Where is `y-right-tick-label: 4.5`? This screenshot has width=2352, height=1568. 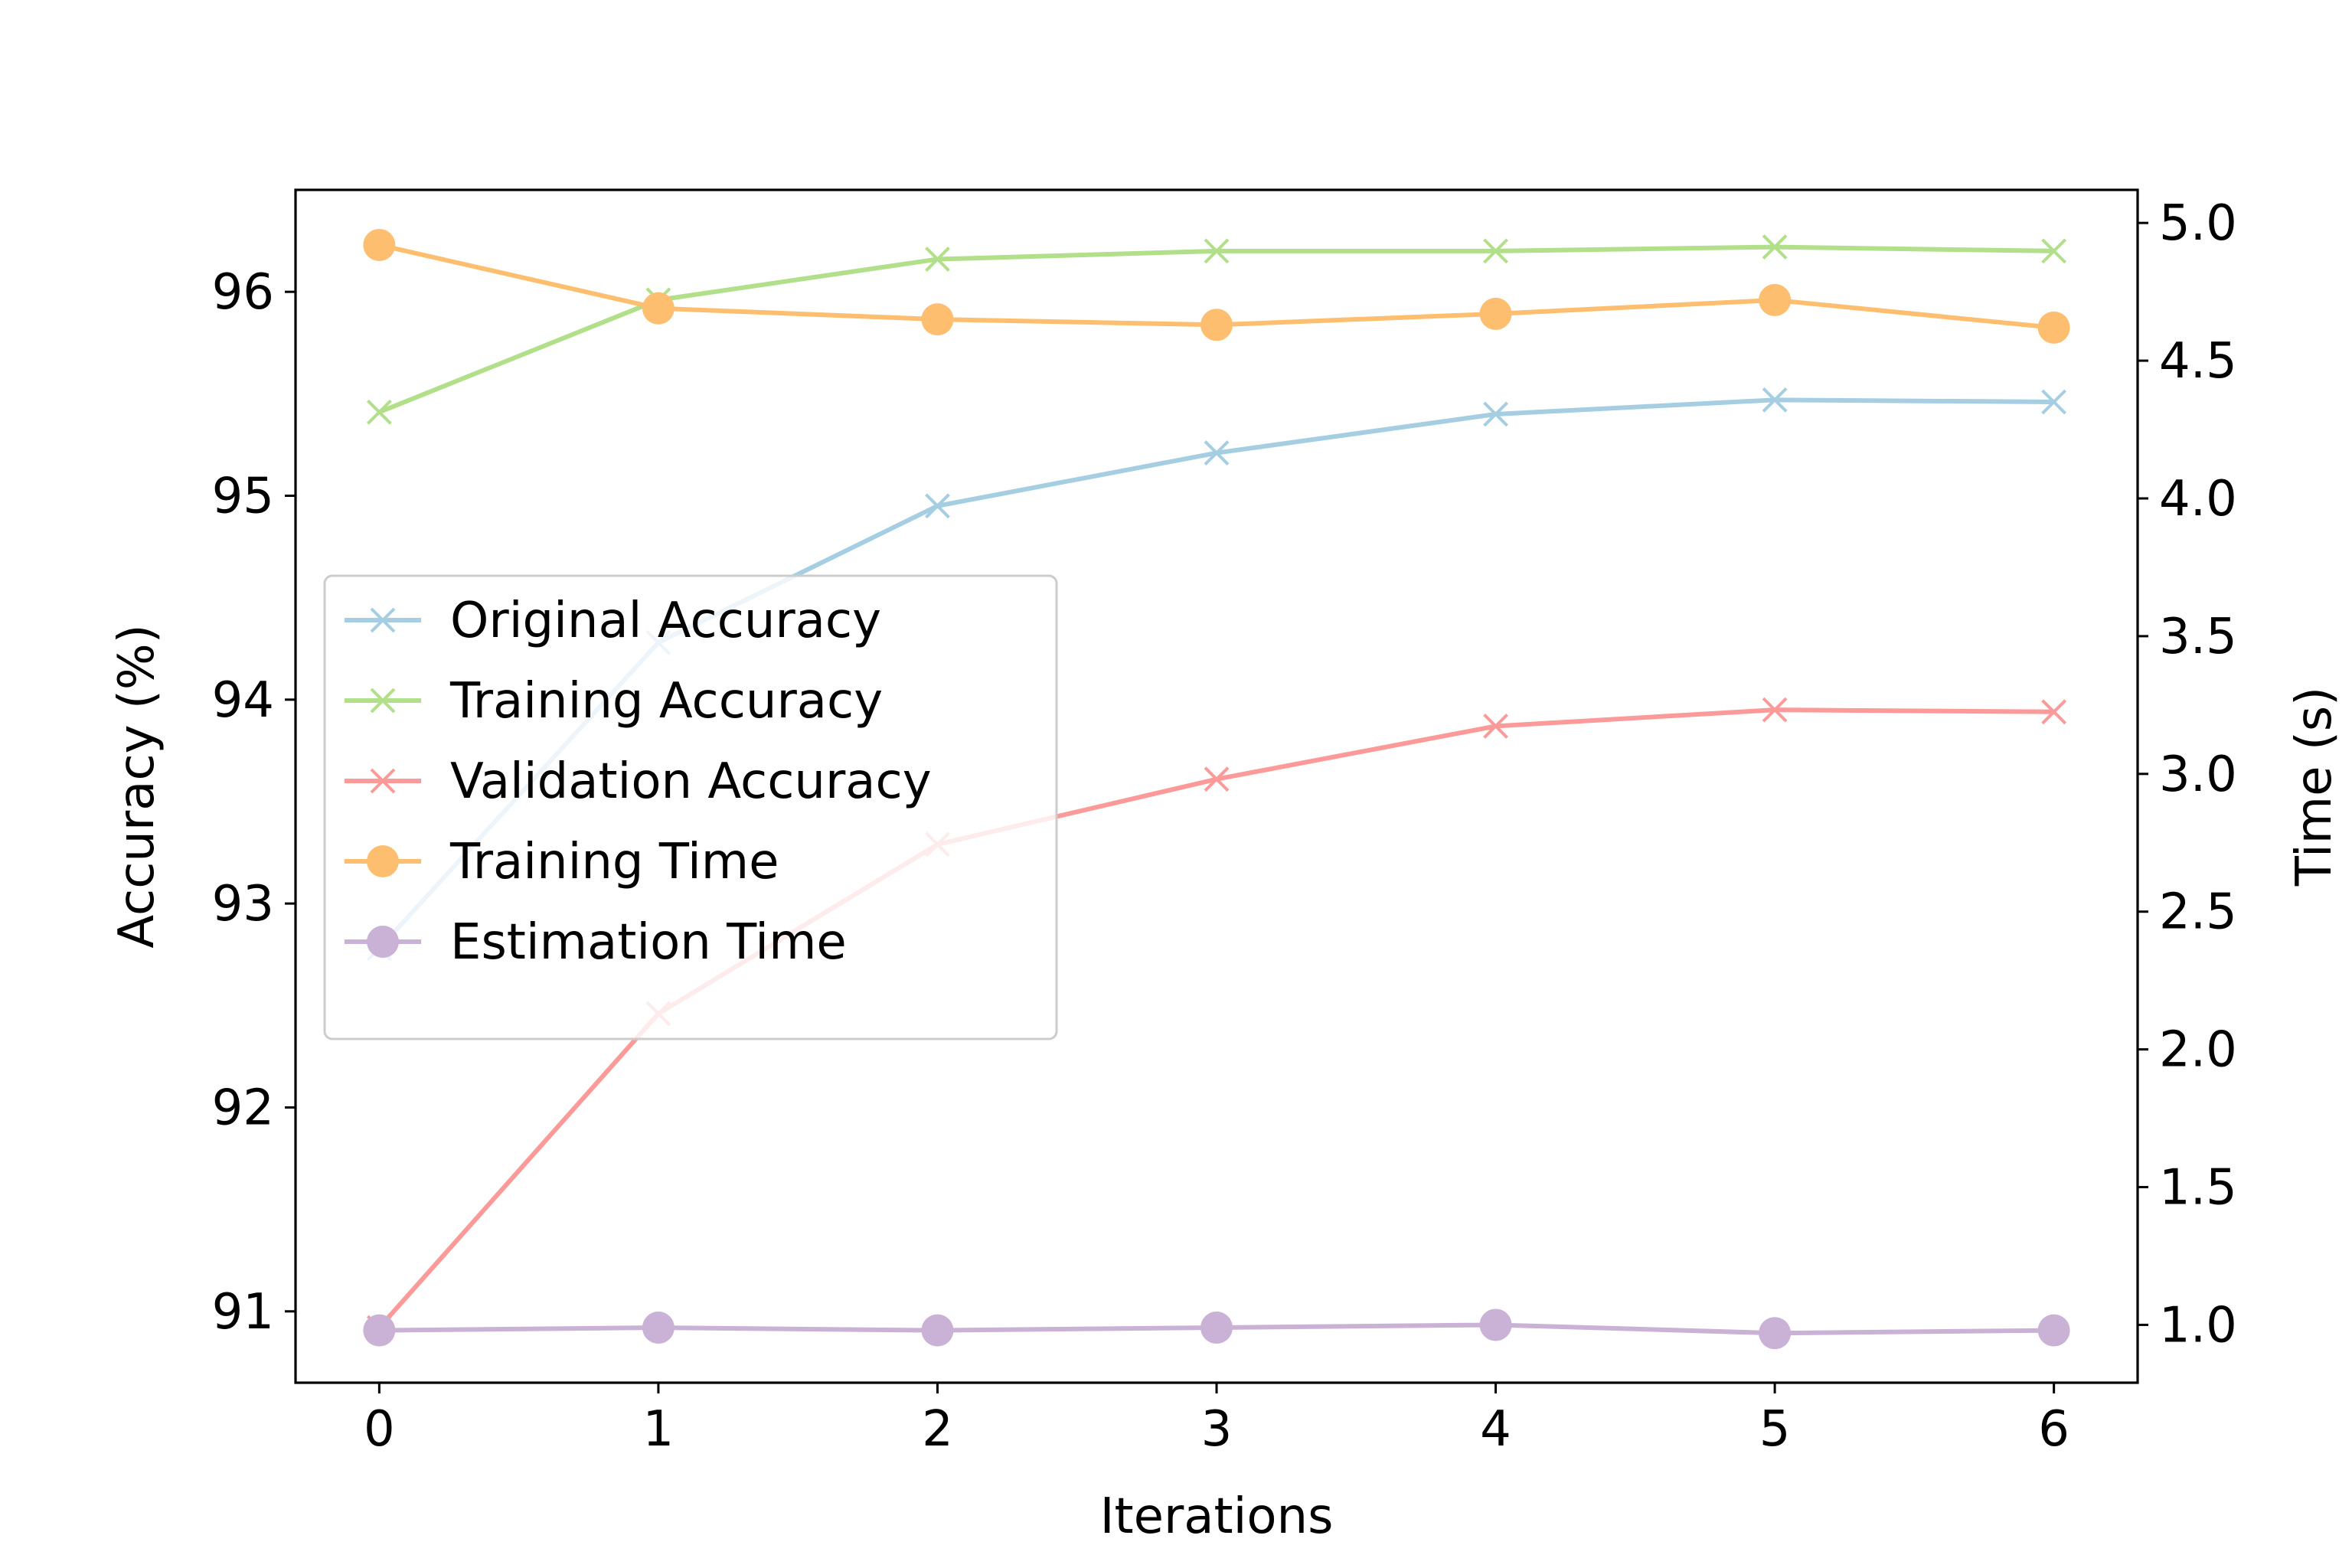
y-right-tick-label: 4.5 is located at coordinates (2198, 361).